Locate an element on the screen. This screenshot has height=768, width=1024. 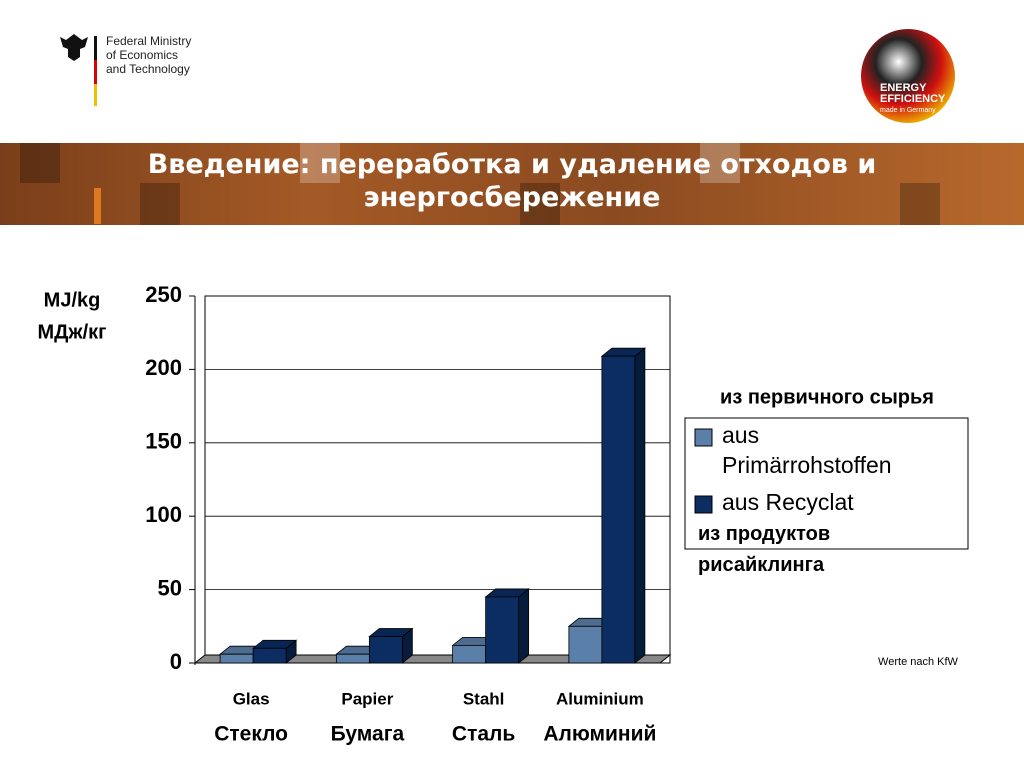
ministry-text: Federal Ministry is located at coordinates (148, 41).